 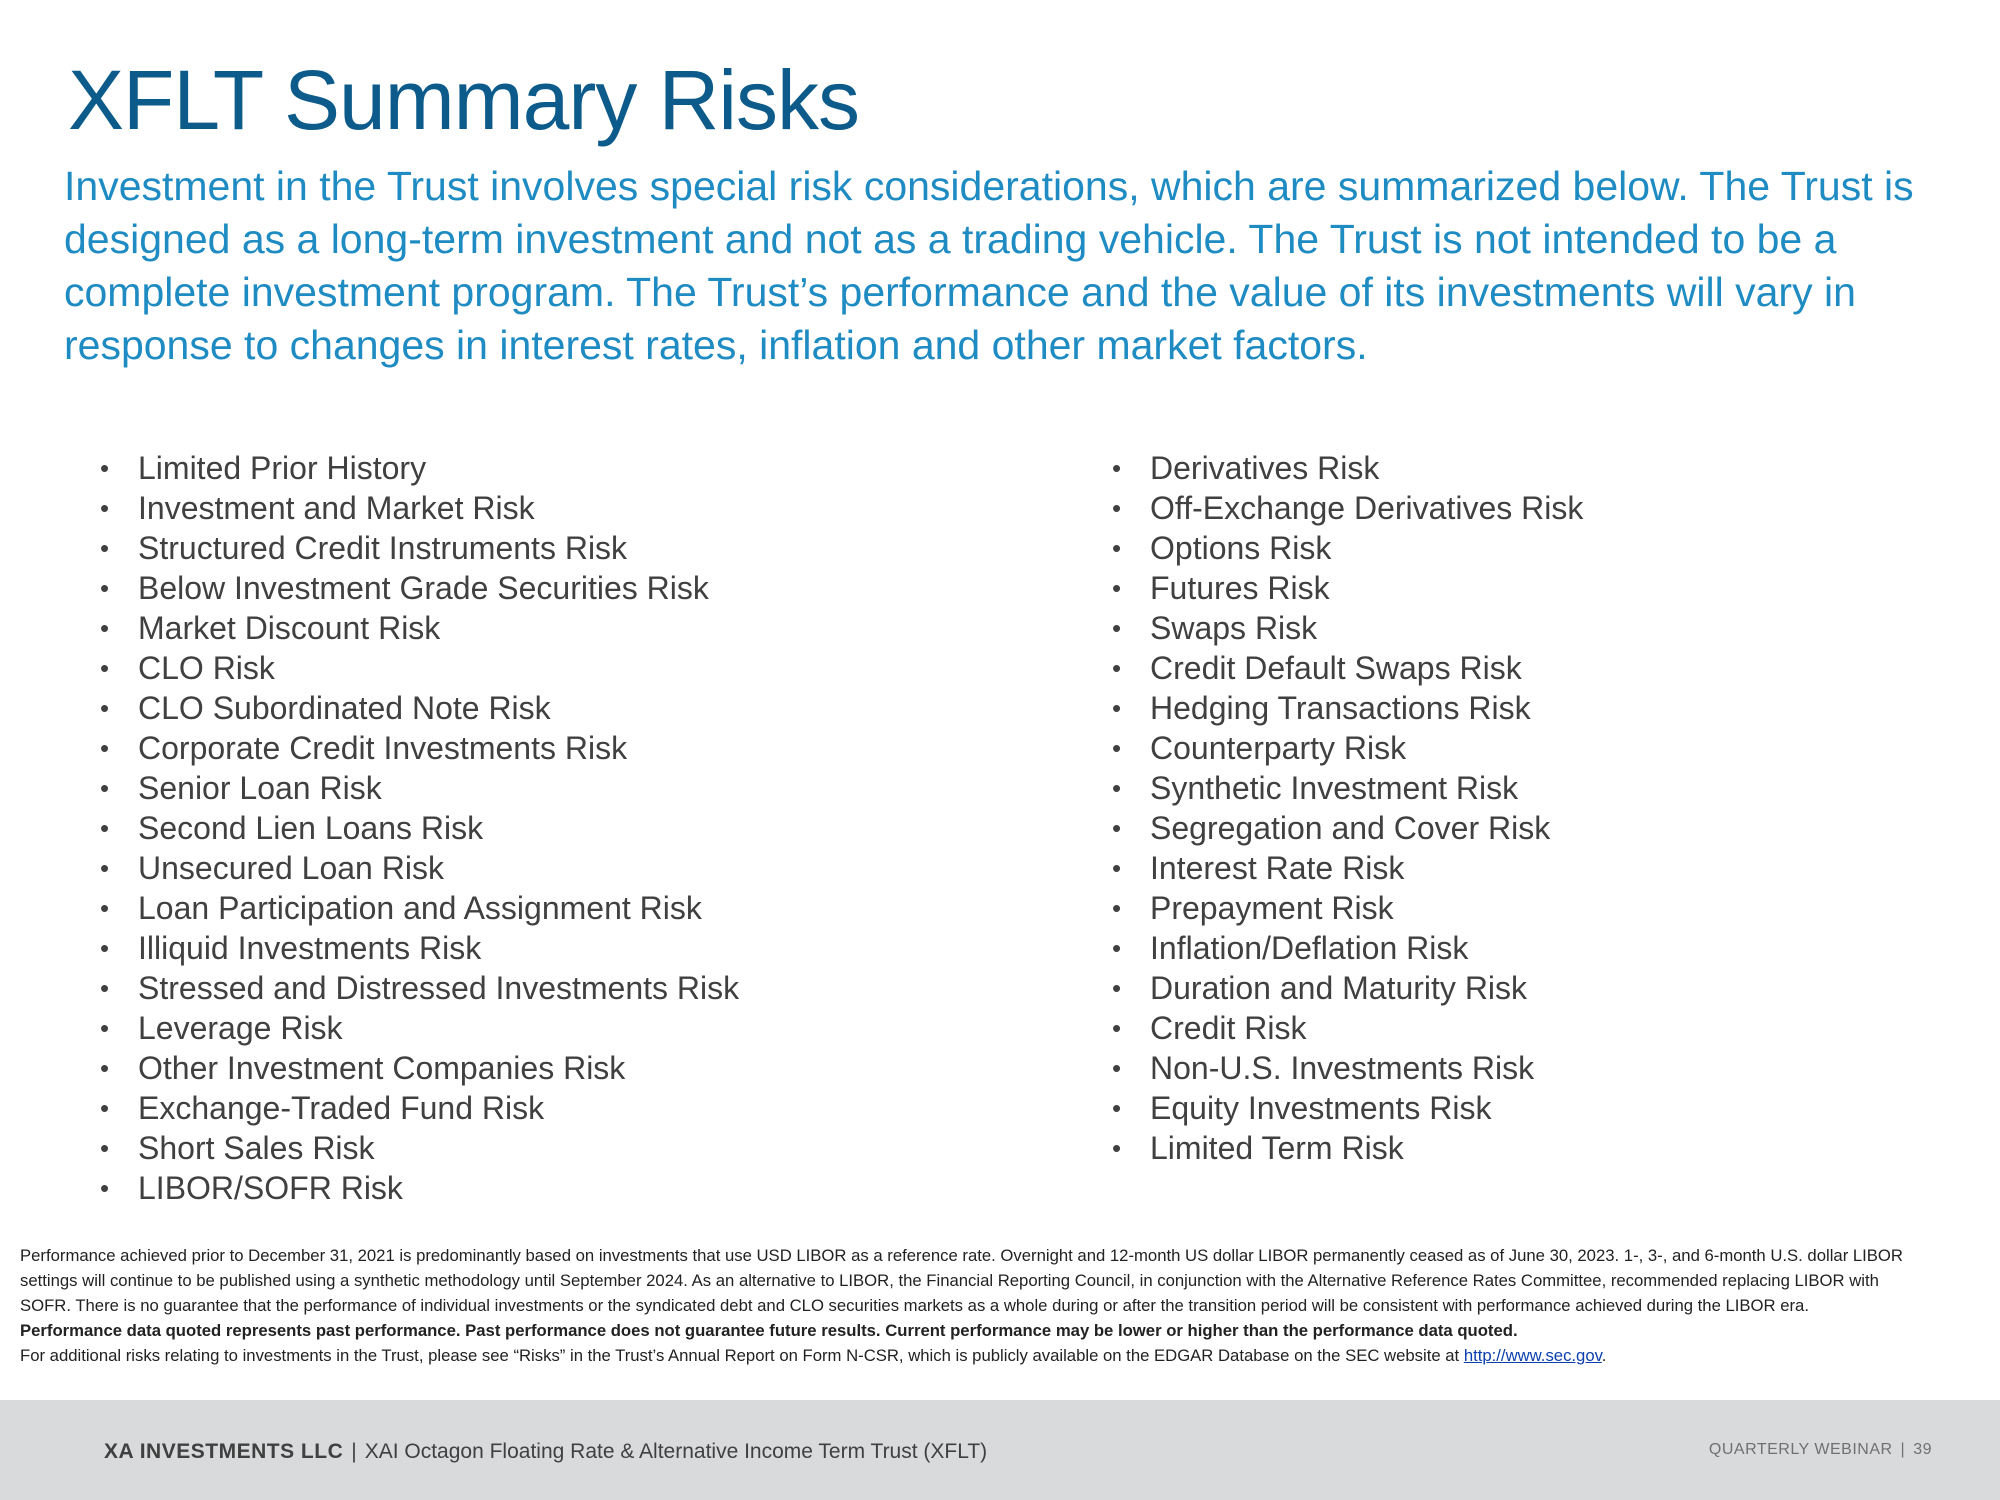 I want to click on risk-label: Segregation and Cover Risk, so click(x=1350, y=828).